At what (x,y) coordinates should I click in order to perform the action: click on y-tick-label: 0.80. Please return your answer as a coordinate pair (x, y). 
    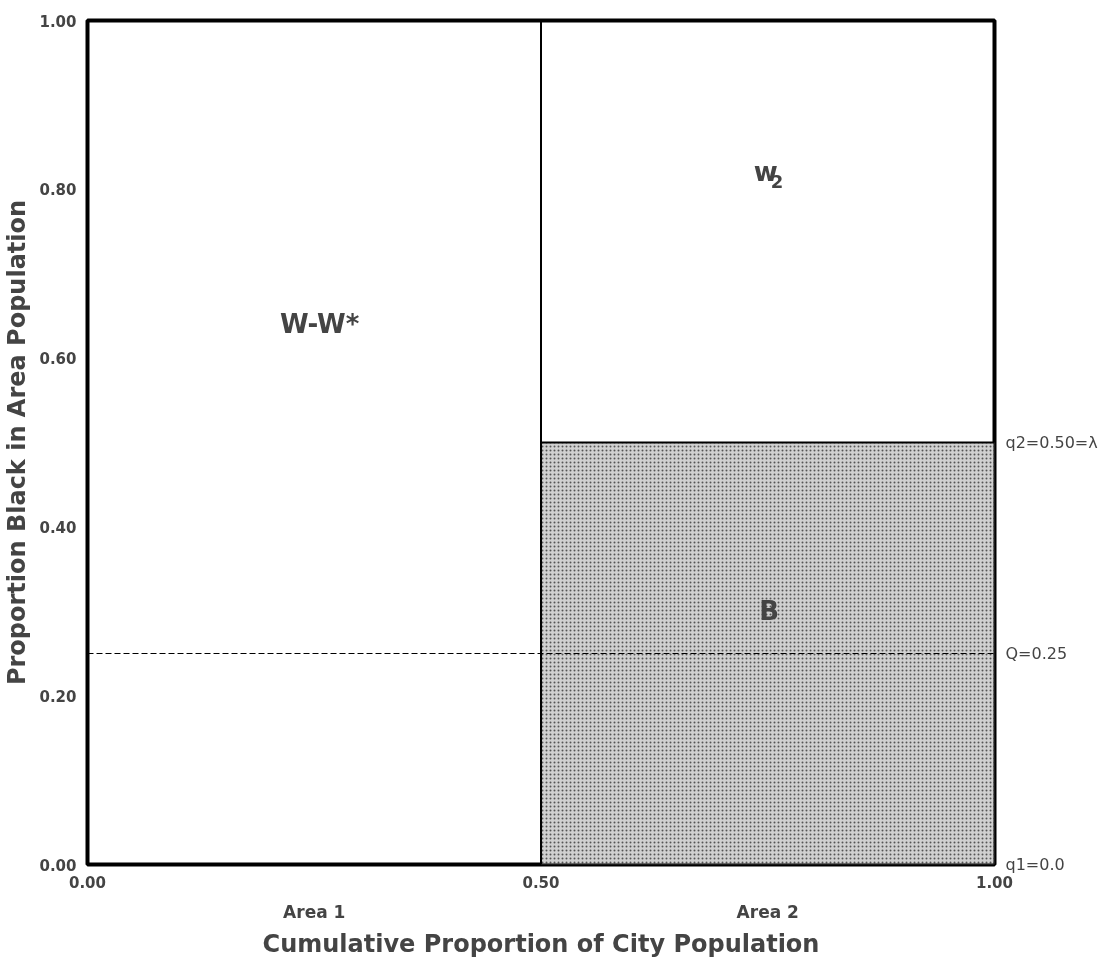
    Looking at the image, I should click on (58, 190).